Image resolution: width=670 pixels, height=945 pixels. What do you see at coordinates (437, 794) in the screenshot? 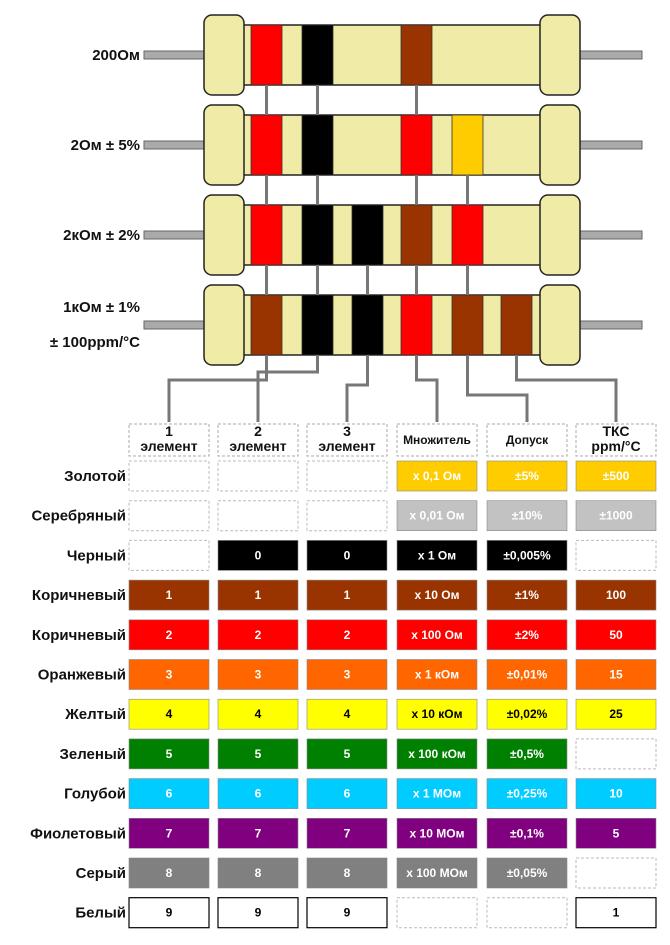
I see `cell-value: x 1 МОм` at bounding box center [437, 794].